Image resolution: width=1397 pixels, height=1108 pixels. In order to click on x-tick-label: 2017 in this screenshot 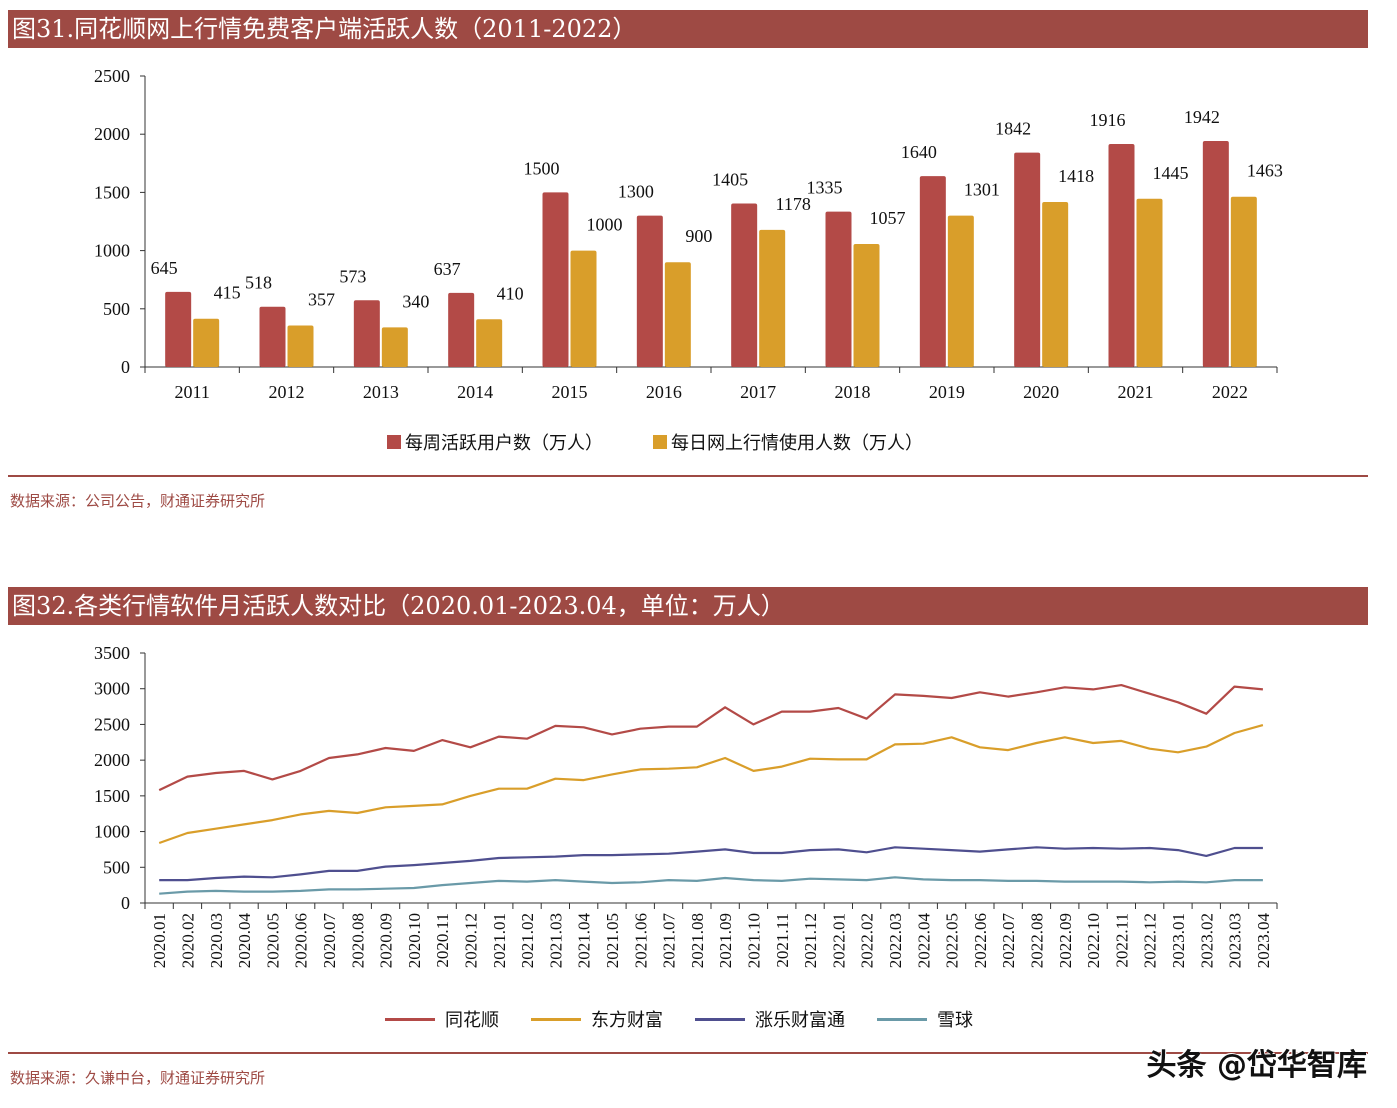, I will do `click(758, 392)`.